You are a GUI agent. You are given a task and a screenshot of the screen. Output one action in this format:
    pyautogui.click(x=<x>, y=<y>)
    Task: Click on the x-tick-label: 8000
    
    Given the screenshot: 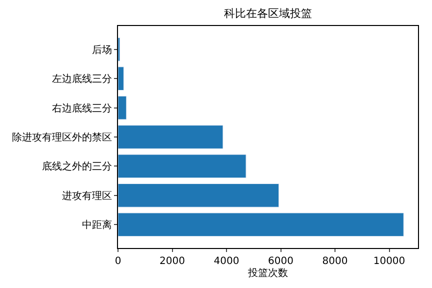 What is the action you would take?
    pyautogui.click(x=335, y=261)
    